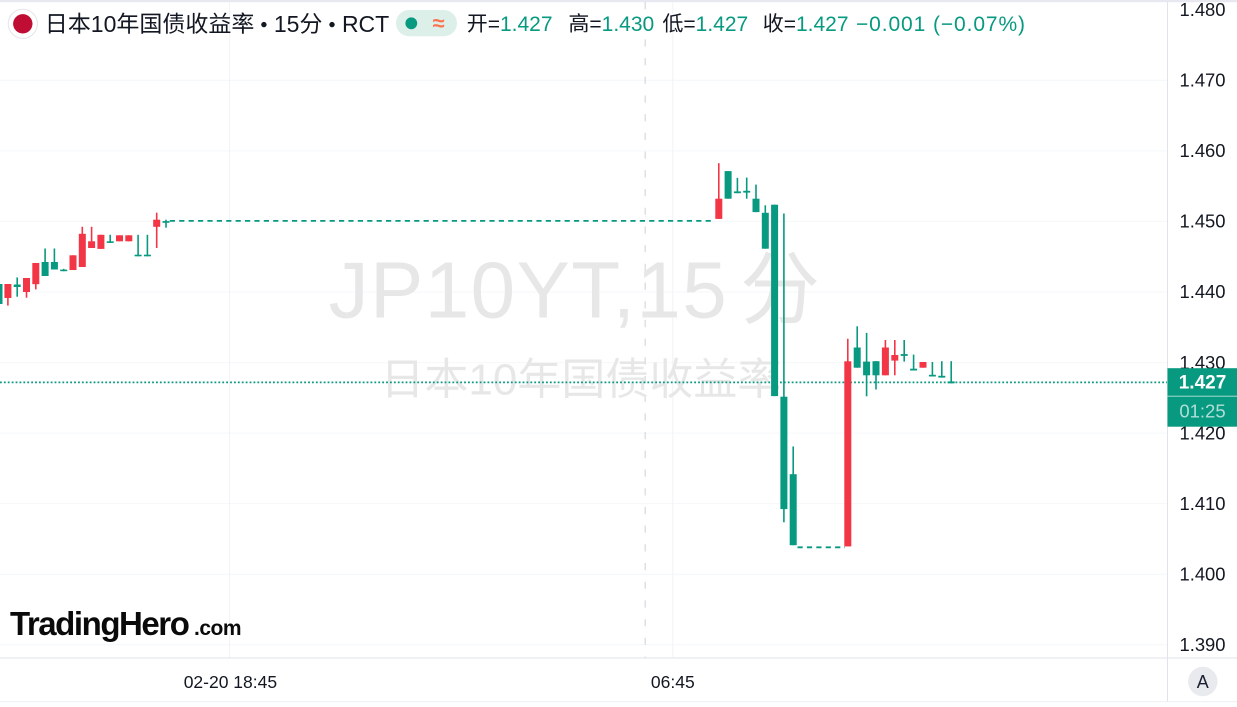 Image resolution: width=1237 pixels, height=707 pixels. Describe the element at coordinates (1202, 573) in the screenshot. I see `svg-text: 1.400` at that location.